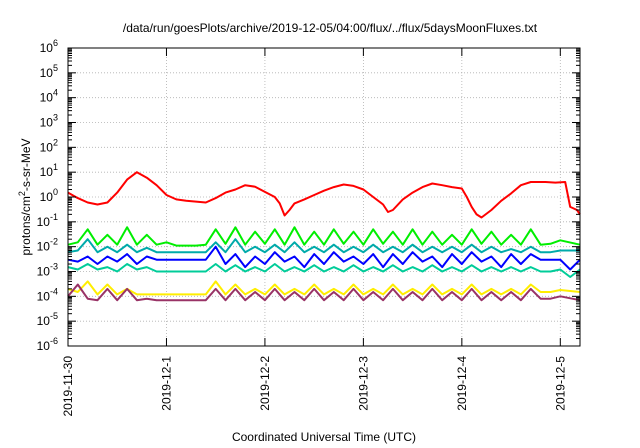  What do you see at coordinates (55, 93) in the screenshot?
I see `y-tick-exponent: 4` at bounding box center [55, 93].